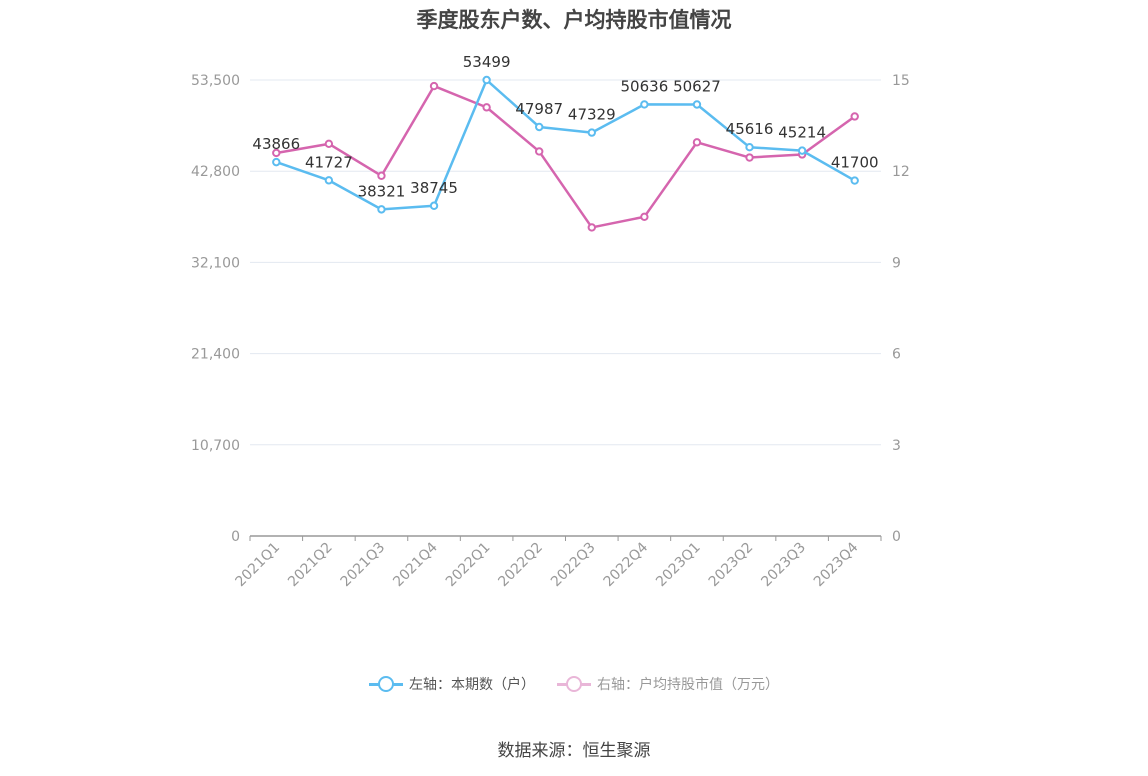 The image size is (1148, 776). What do you see at coordinates (731, 565) in the screenshot?
I see `x-tick-label: 2023Q2` at bounding box center [731, 565].